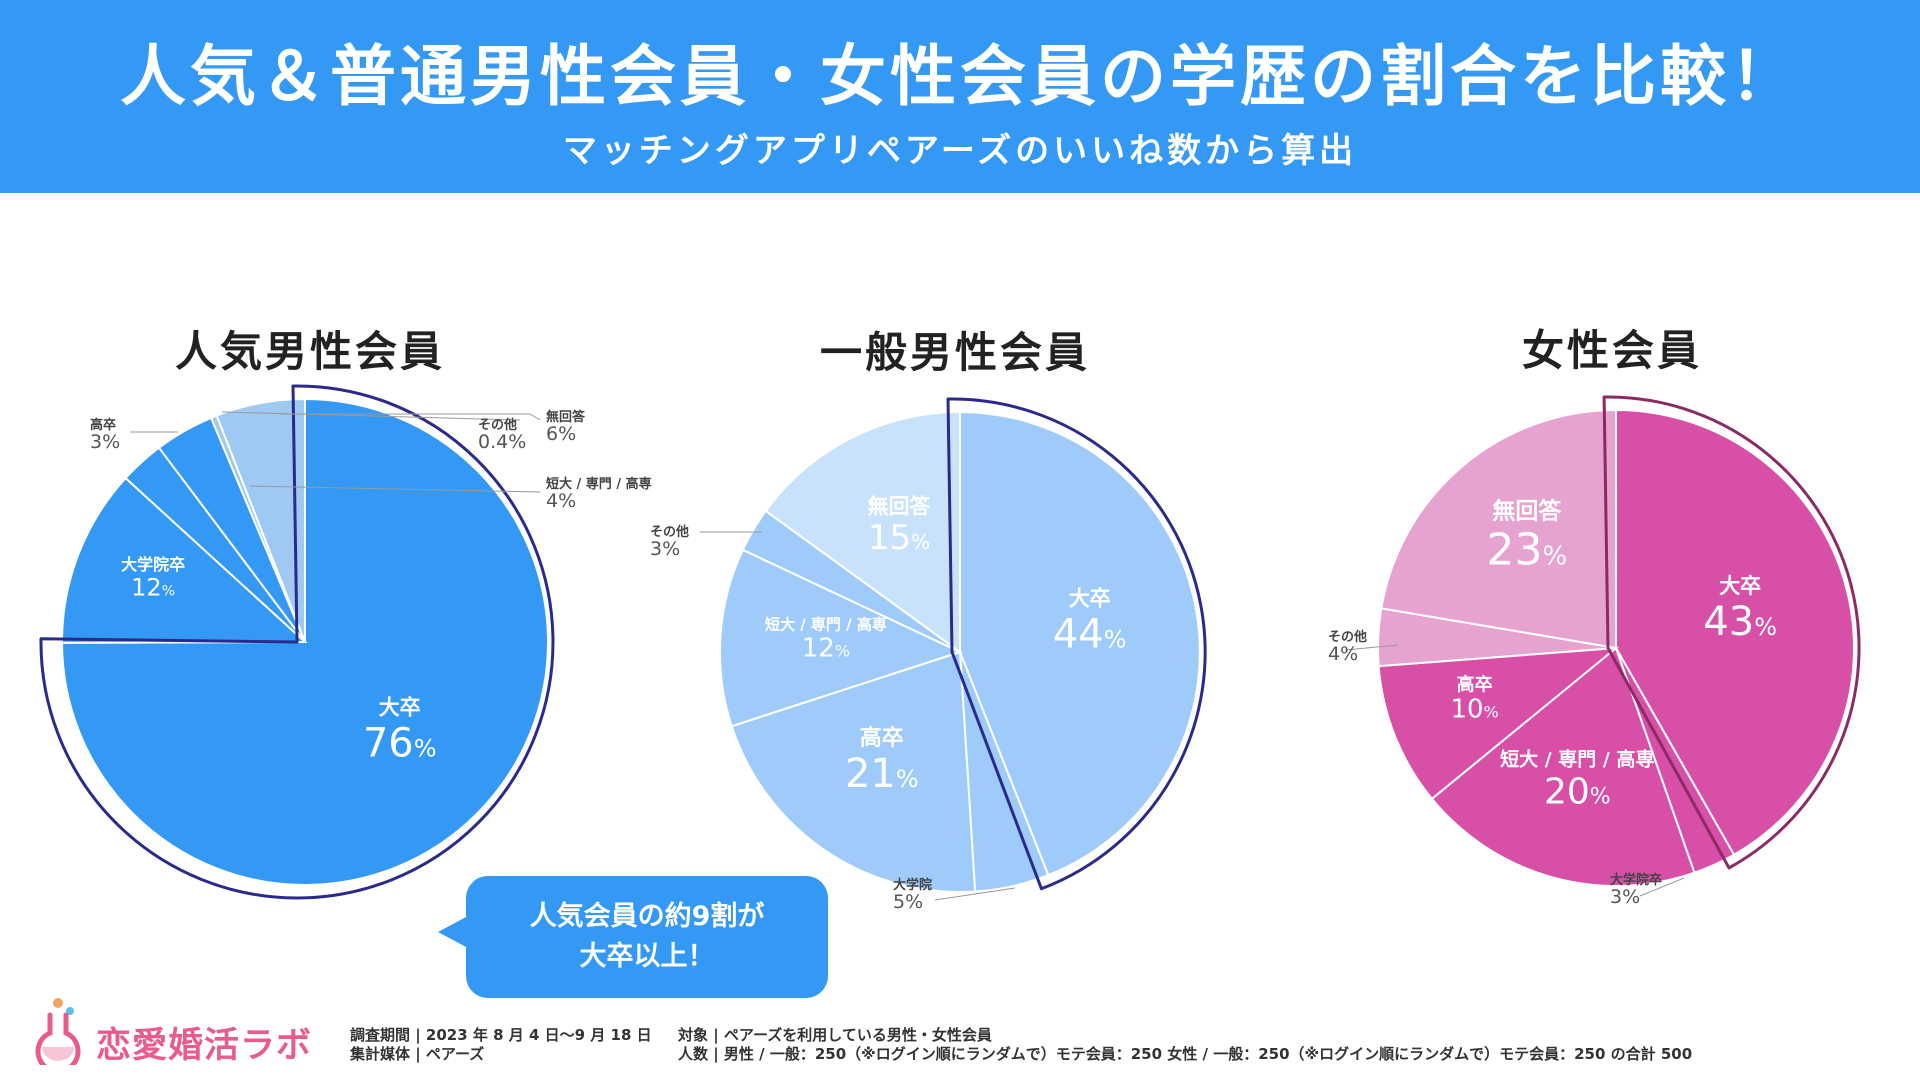  Describe the element at coordinates (960, 151) in the screenshot. I see `page-subtitle: マッチングアプリペアーズのいいね数から算出` at that location.